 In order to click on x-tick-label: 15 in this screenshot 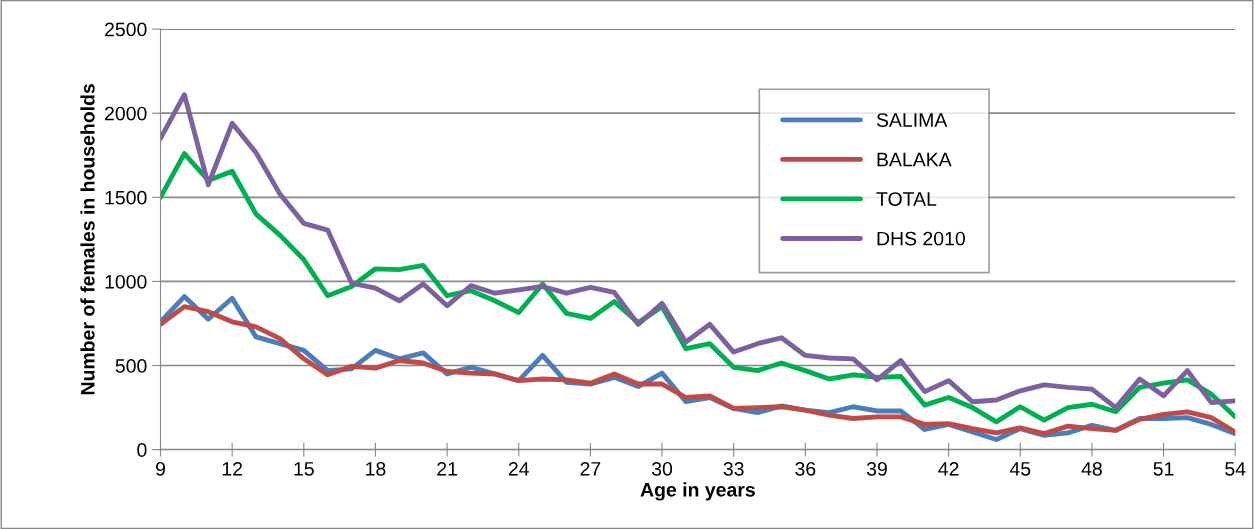, I will do `click(304, 469)`.